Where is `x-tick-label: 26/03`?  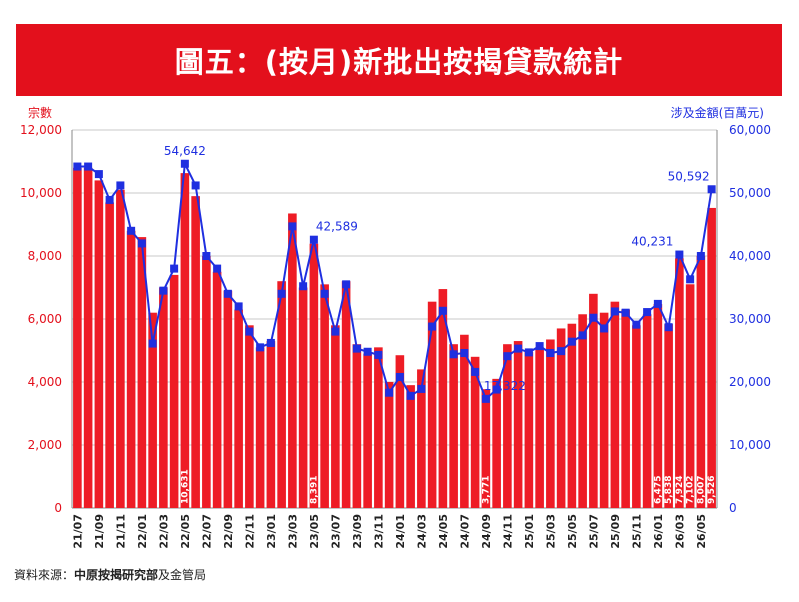
x-tick-label: 26/03 is located at coordinates (679, 531).